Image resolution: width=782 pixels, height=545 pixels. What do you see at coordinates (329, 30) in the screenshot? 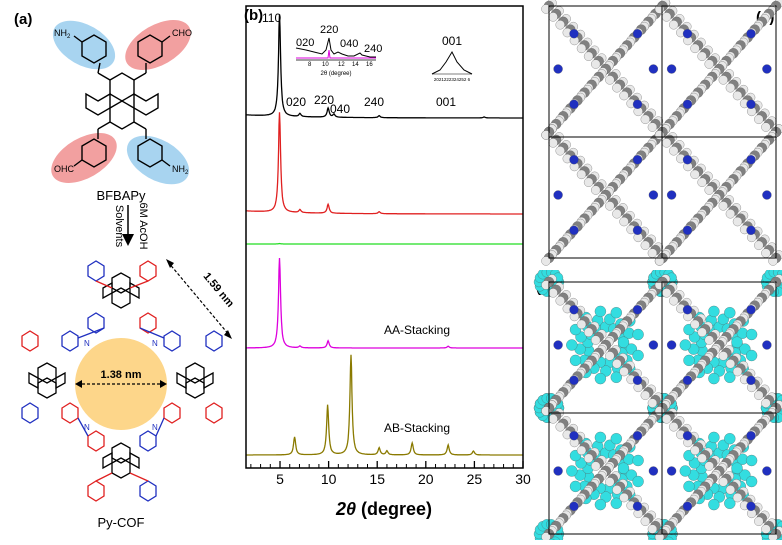
I see `svg-text: 220` at bounding box center [329, 30].